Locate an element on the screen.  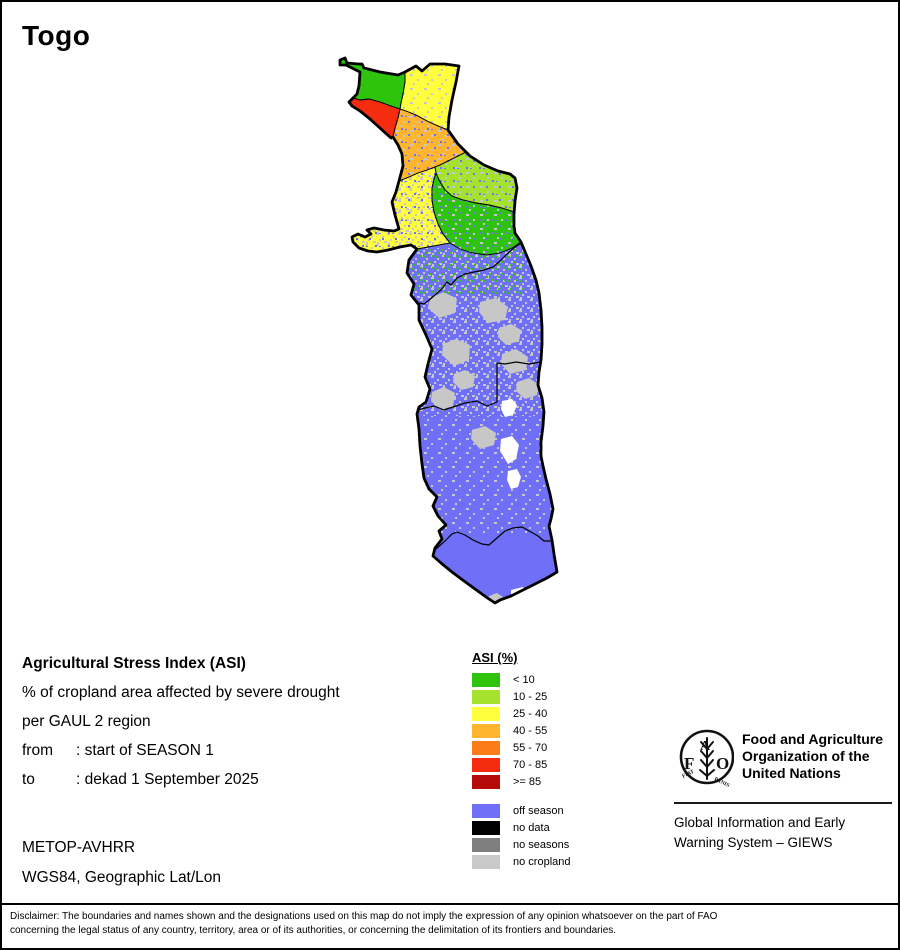
no-value-gaps is located at coordinates (513, 497).